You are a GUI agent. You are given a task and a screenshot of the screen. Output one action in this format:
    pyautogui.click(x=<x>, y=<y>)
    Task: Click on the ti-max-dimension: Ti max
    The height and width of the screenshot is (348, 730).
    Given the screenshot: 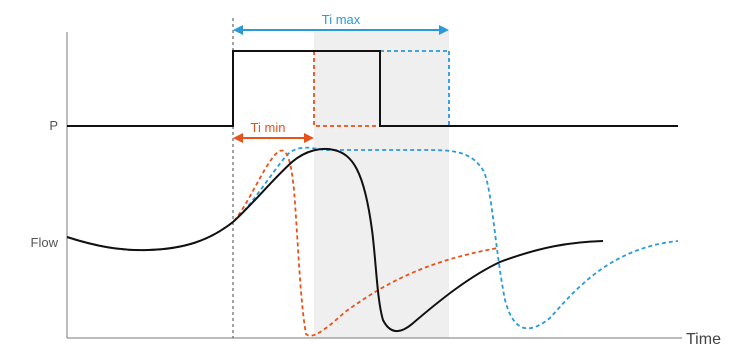 What is the action you would take?
    pyautogui.click(x=341, y=23)
    